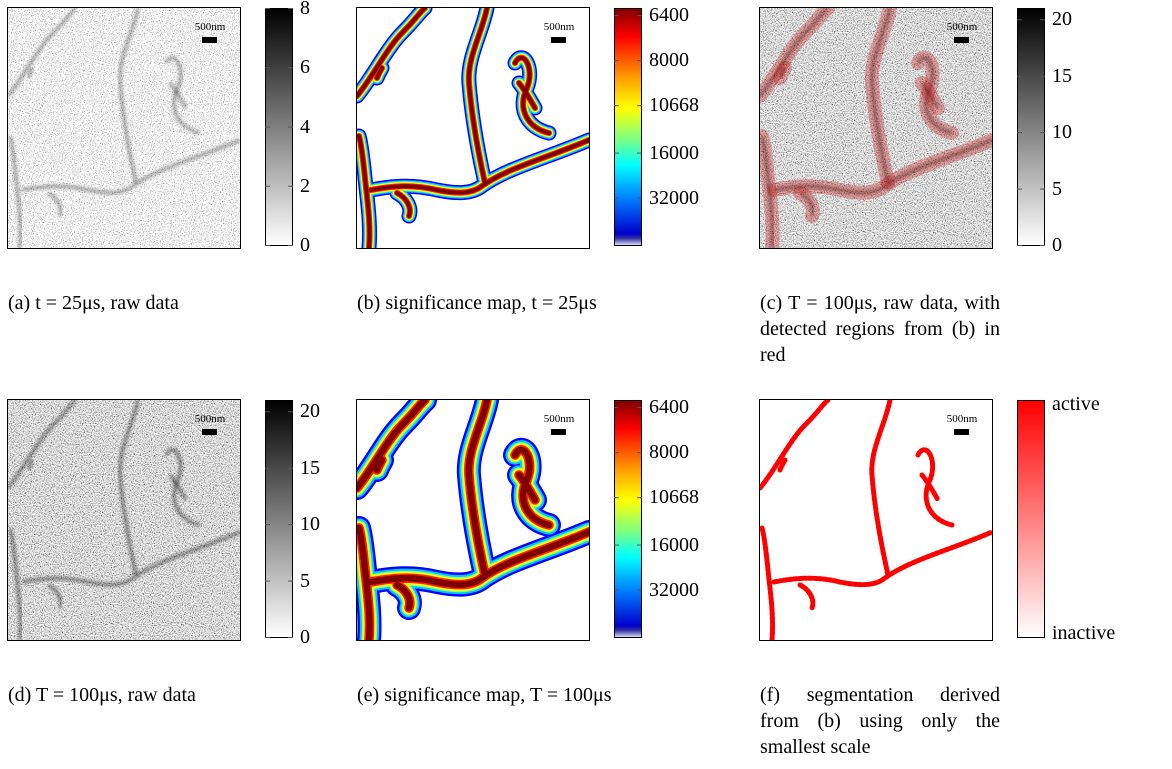 Image resolution: width=1172 pixels, height=769 pixels. What do you see at coordinates (107, 303) in the screenshot?
I see `caption-text: t = 25μs, raw data` at bounding box center [107, 303].